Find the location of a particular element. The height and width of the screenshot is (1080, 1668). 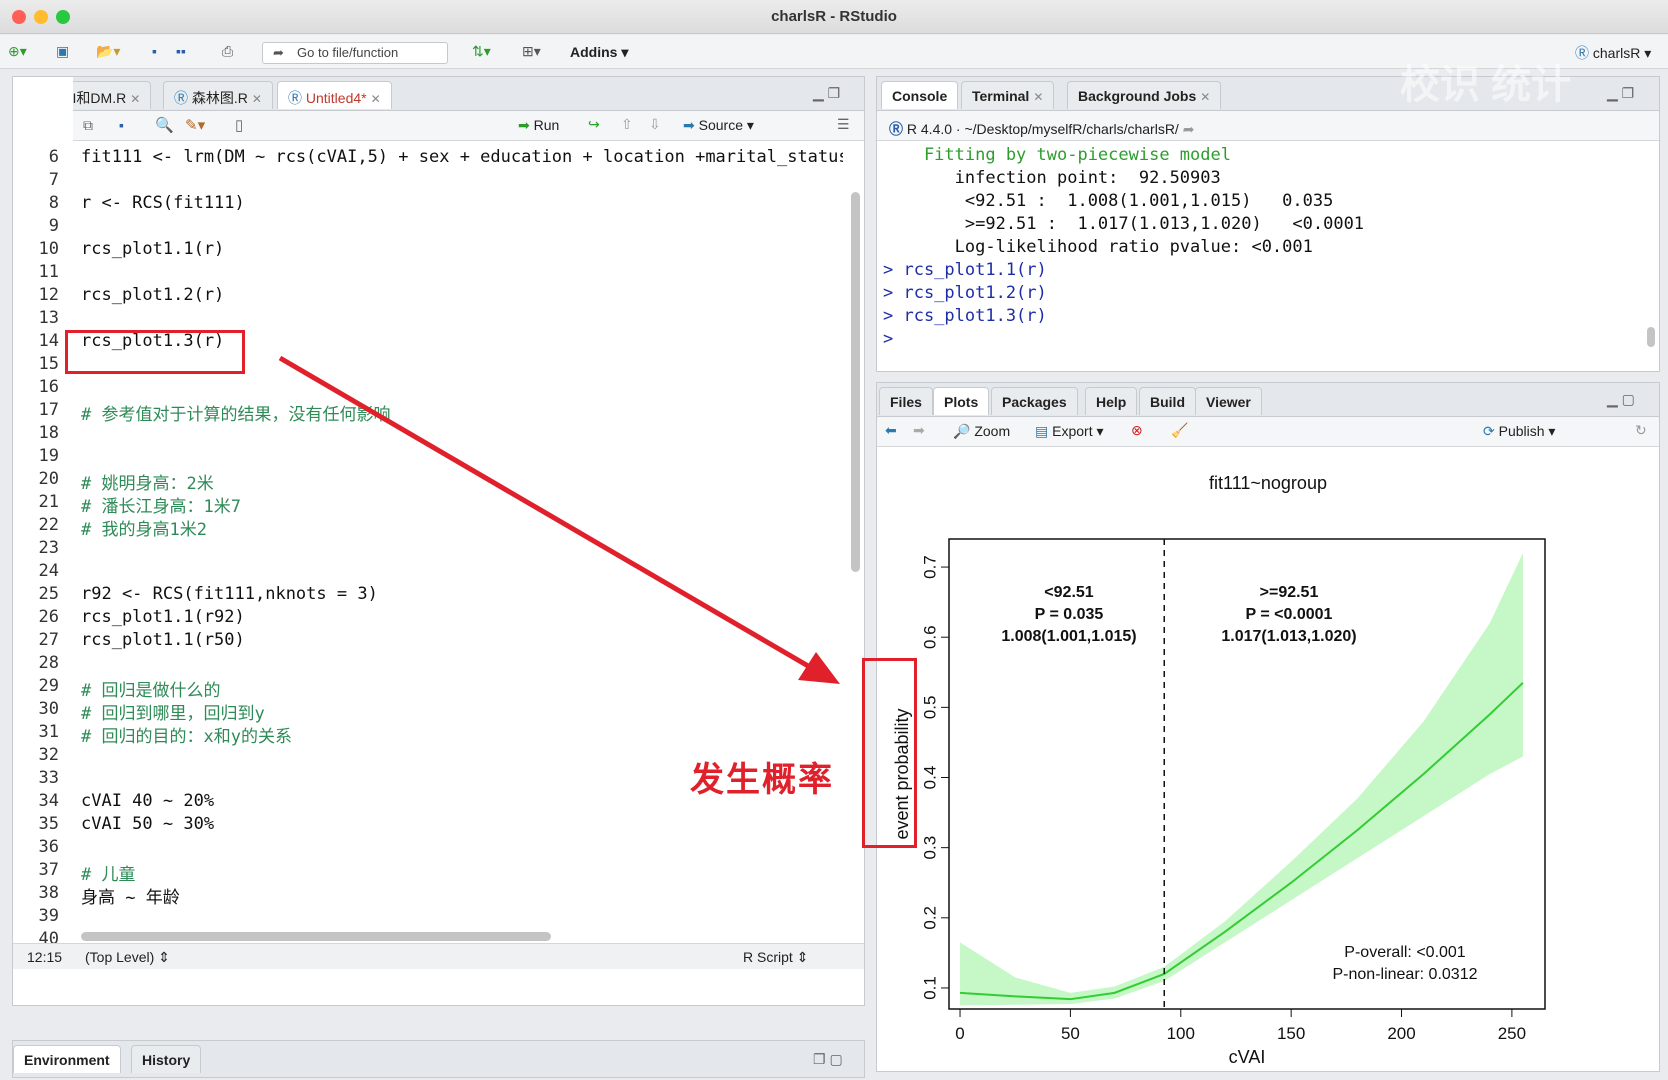

code-line: r <- RCS(fit111) is located at coordinates (163, 203).